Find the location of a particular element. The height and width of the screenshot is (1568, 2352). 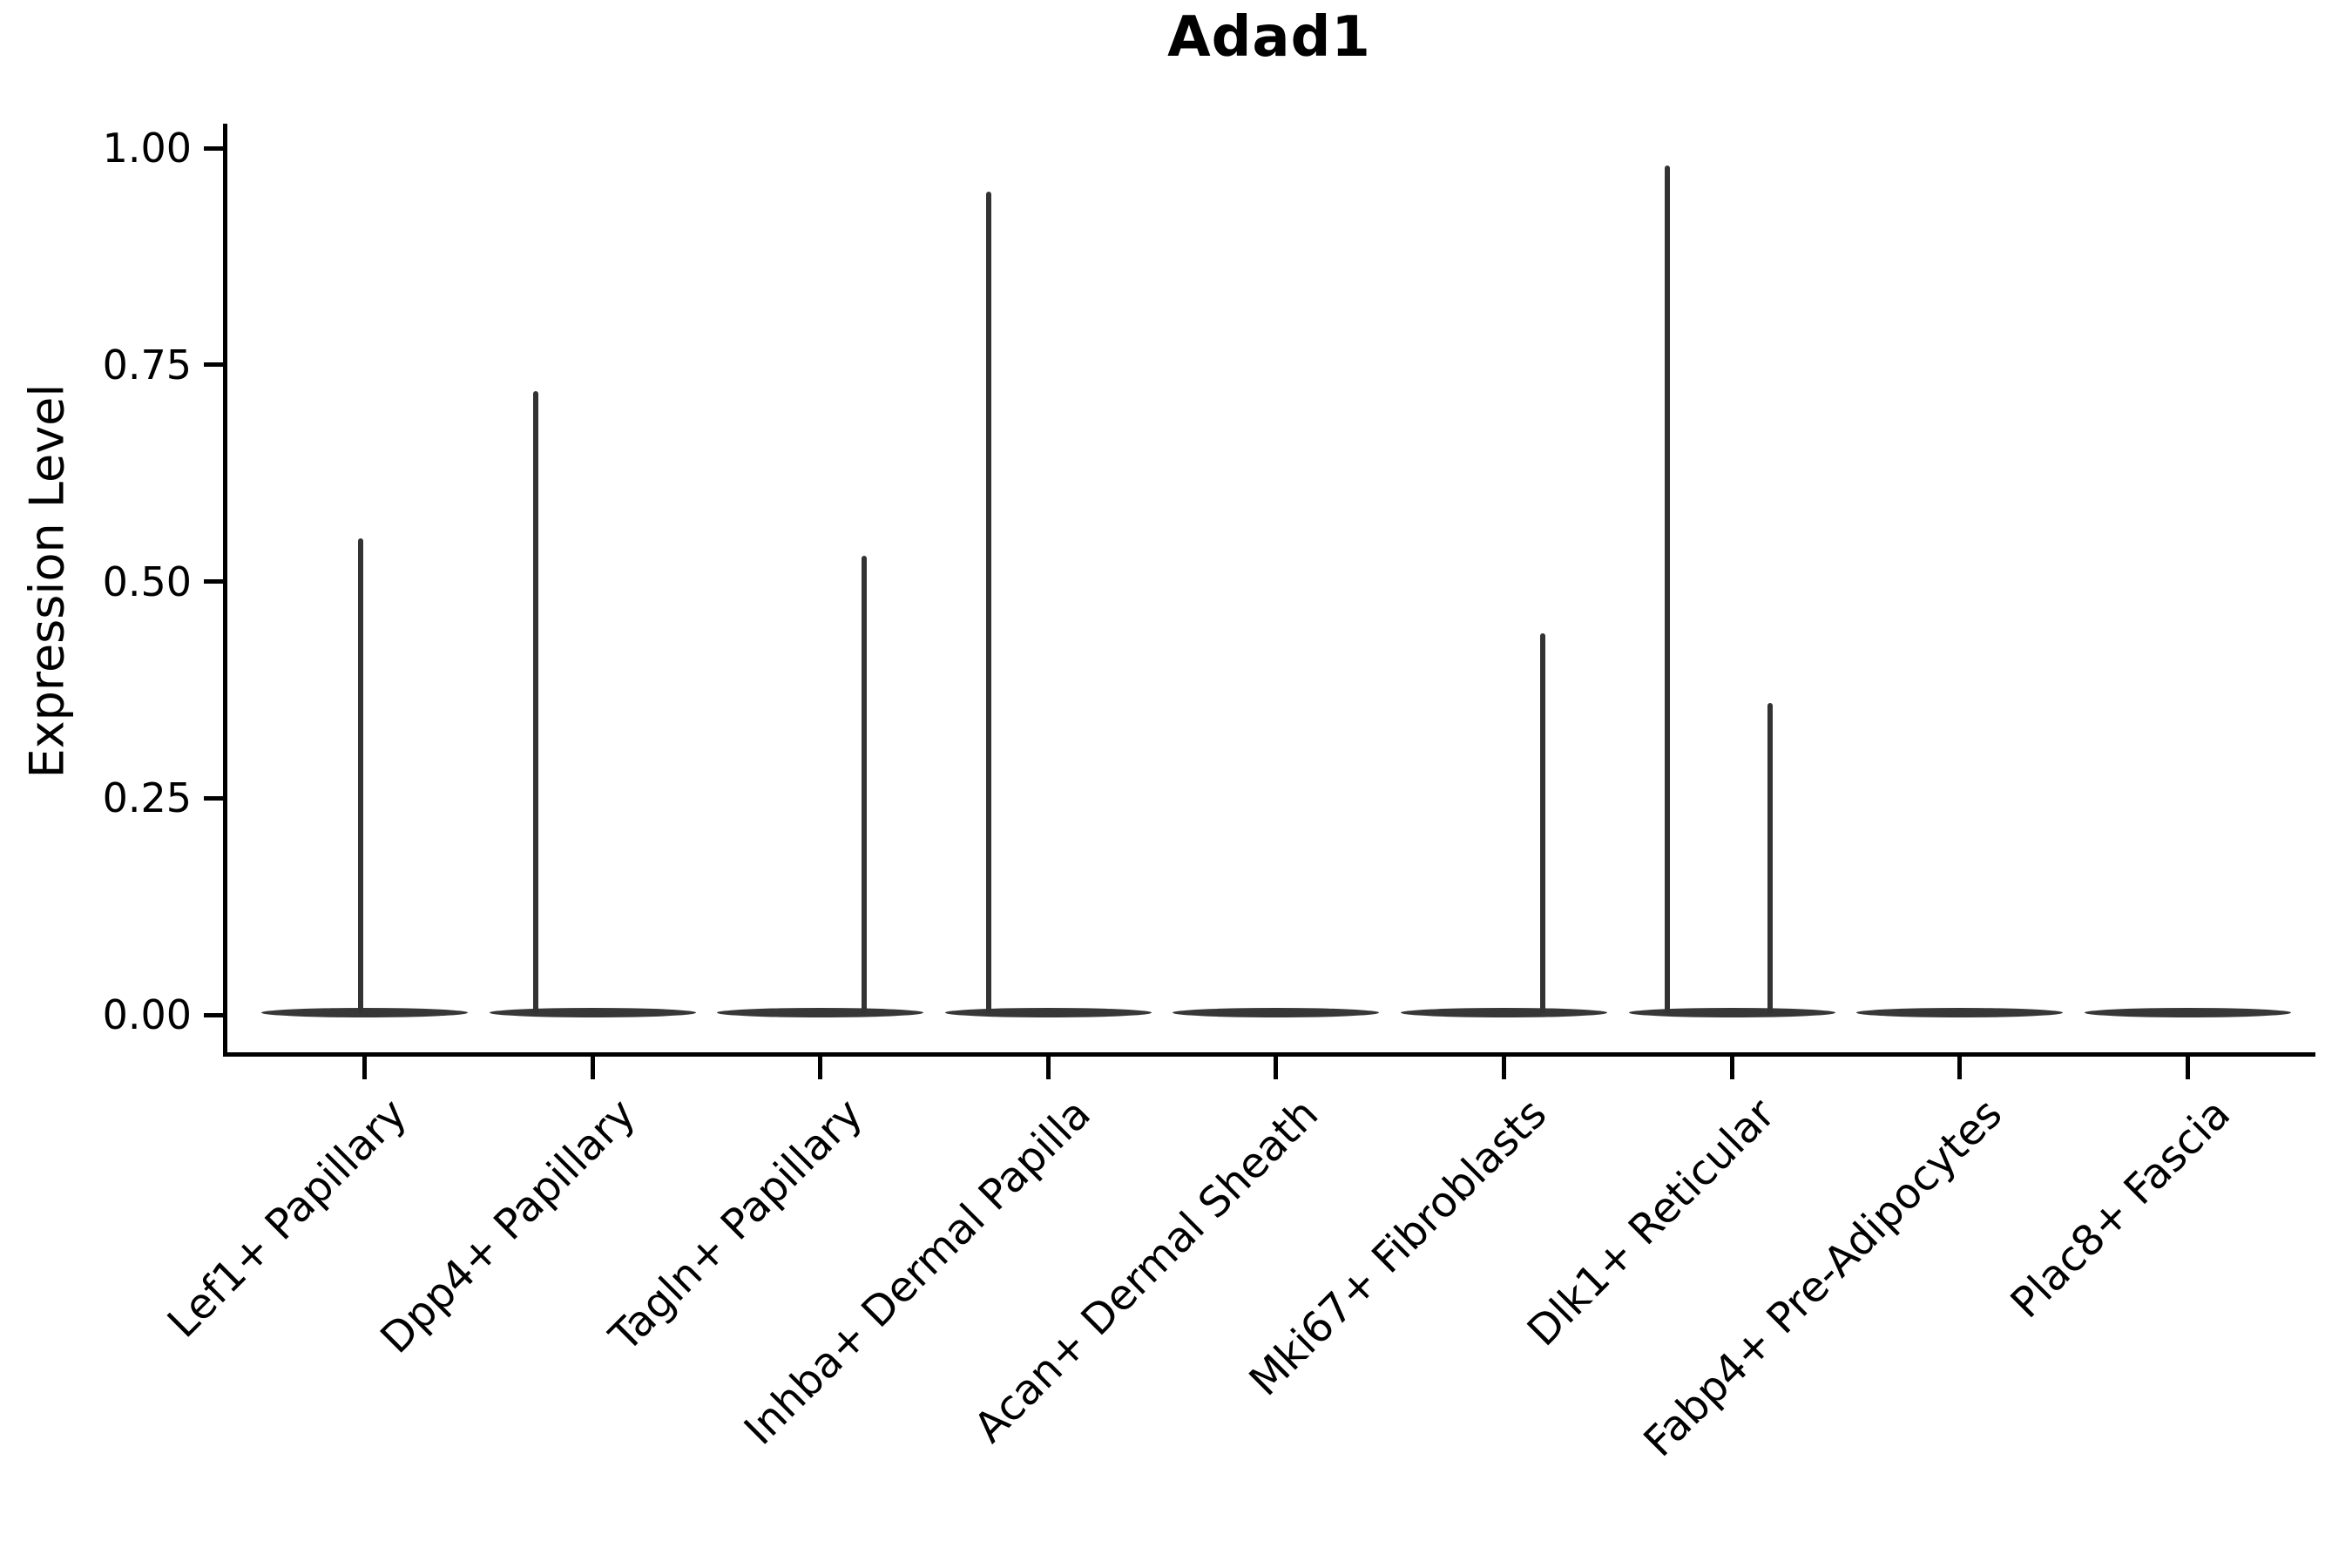

y-tick-label: 0.75 is located at coordinates (147, 365).